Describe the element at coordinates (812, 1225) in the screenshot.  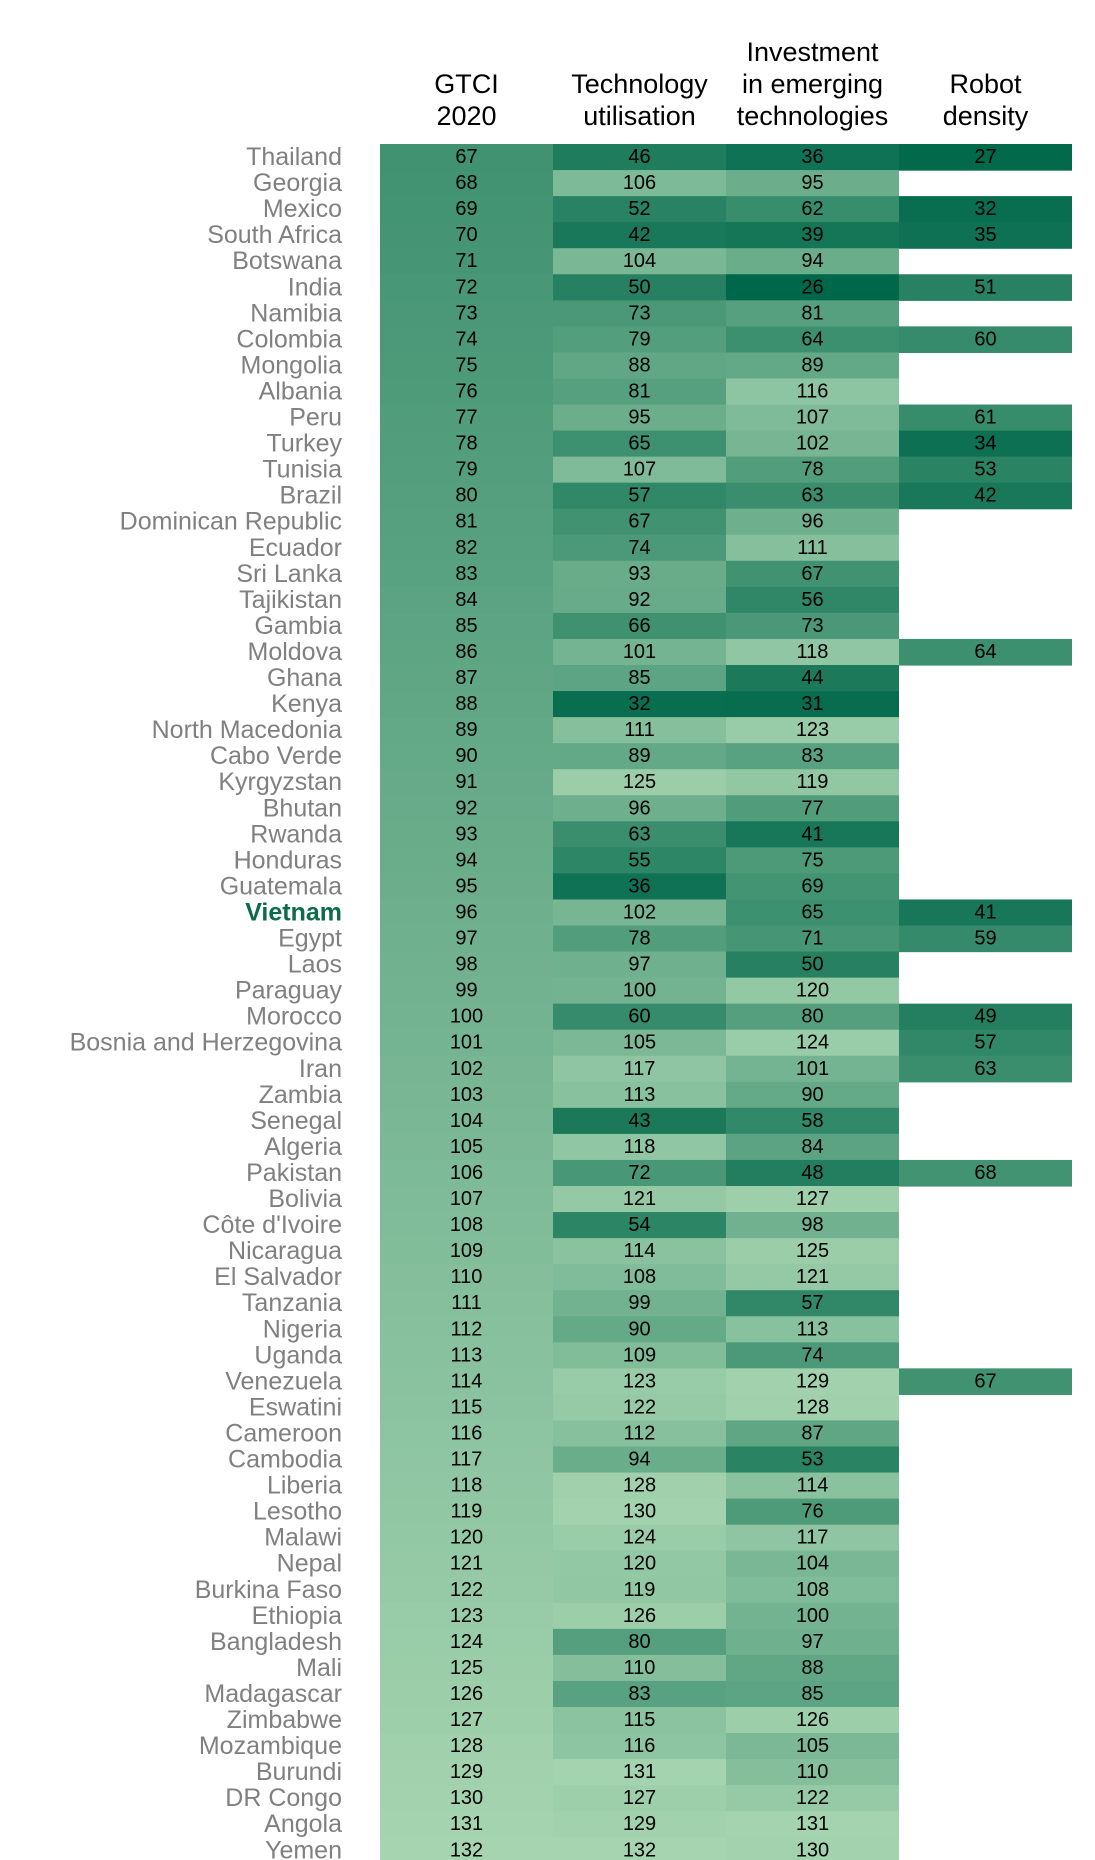
I see `cell-value-inv: 98` at that location.